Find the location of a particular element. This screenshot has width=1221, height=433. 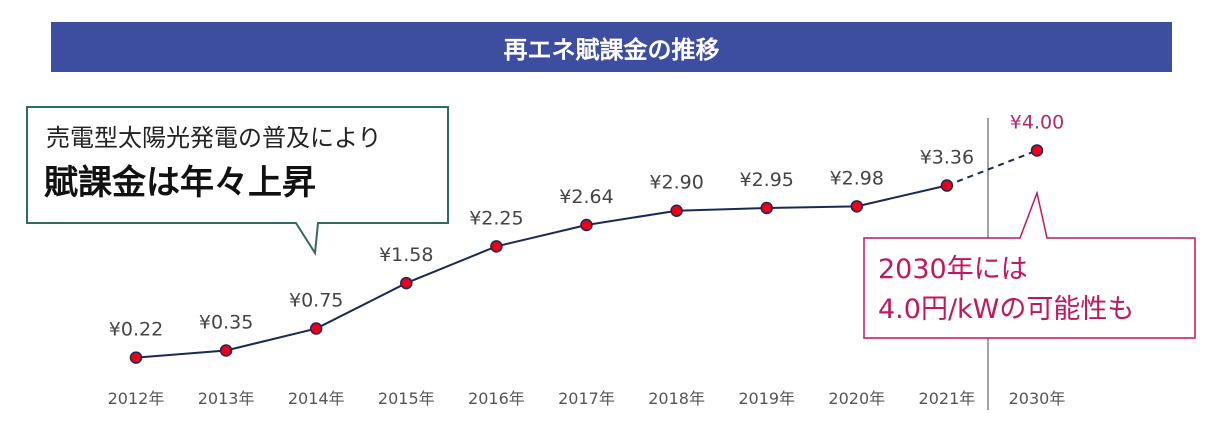

data-point-2014年 is located at coordinates (316, 328).